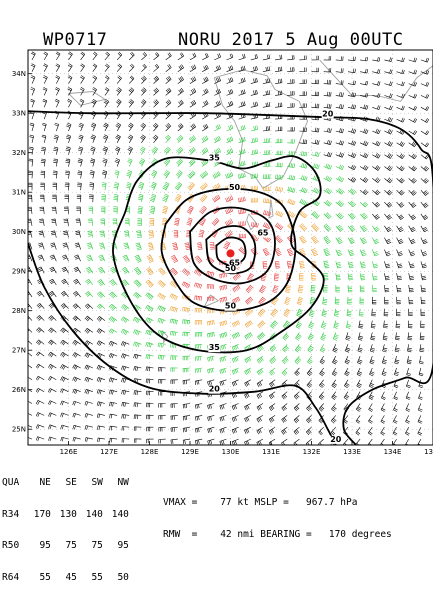 The image size is (433, 594). Describe the element at coordinates (190, 452) in the screenshot. I see `lon-tick-label: 129E` at that location.